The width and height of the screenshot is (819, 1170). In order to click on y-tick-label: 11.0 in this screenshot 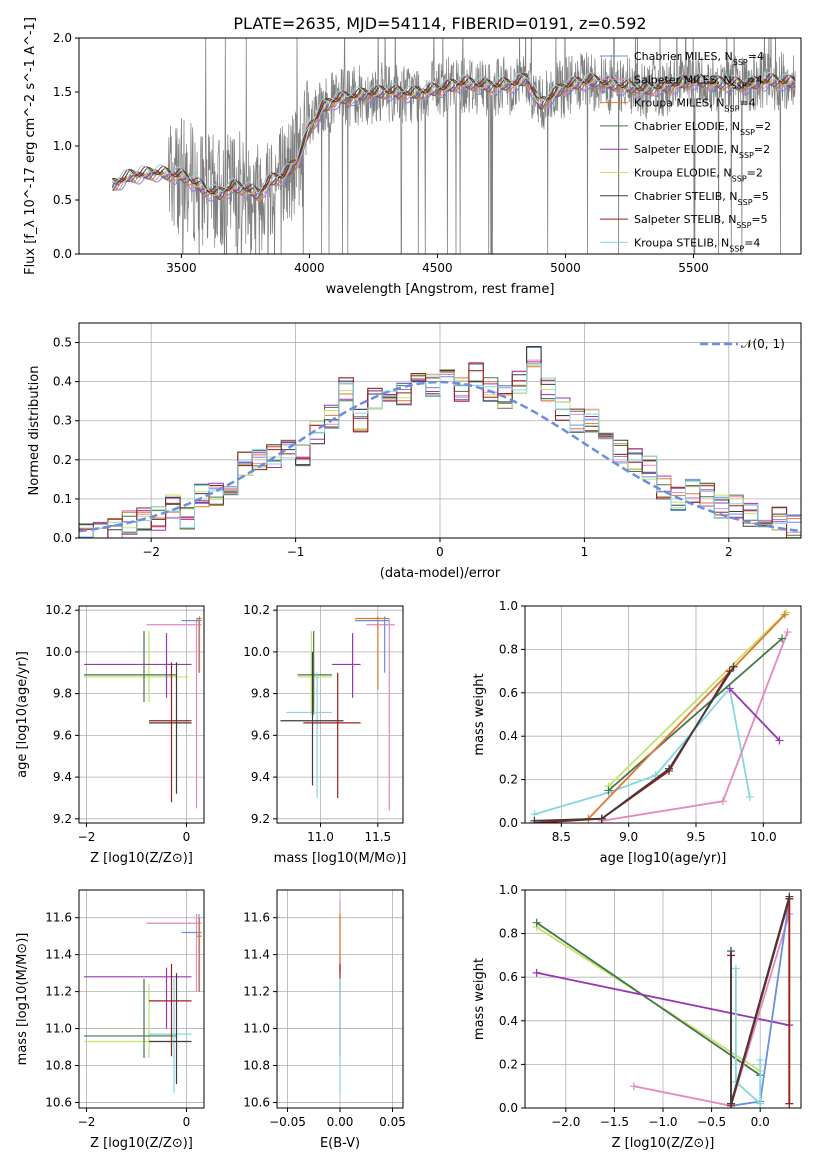, I will do `click(256, 1029)`.